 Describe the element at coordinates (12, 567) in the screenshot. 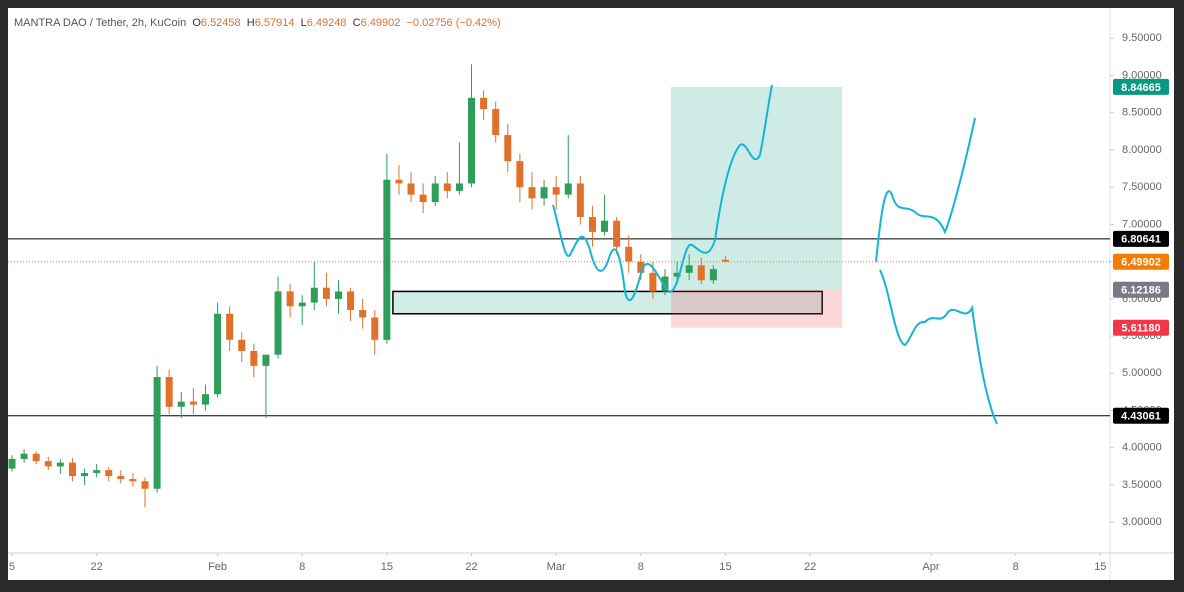

I see `x-tick-label: 5` at that location.